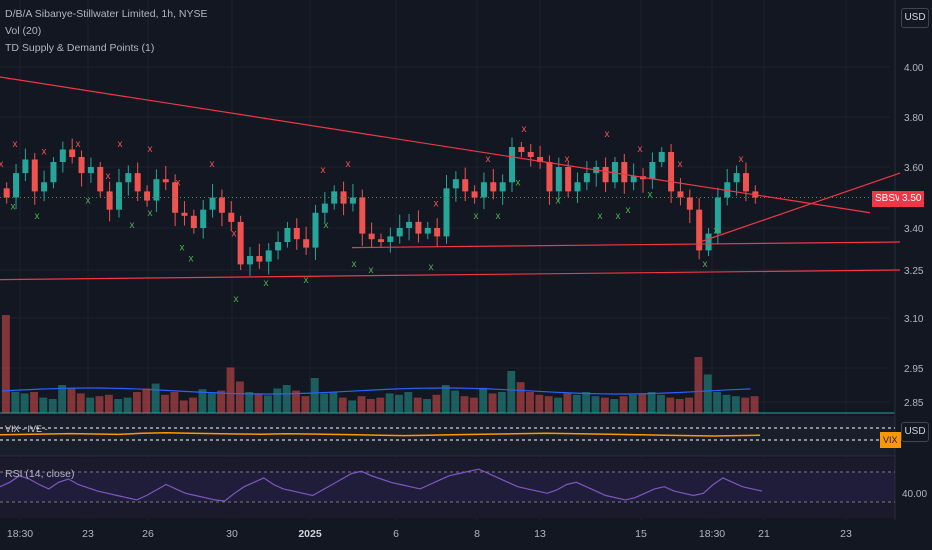  I want to click on vix-line, so click(380, 434).